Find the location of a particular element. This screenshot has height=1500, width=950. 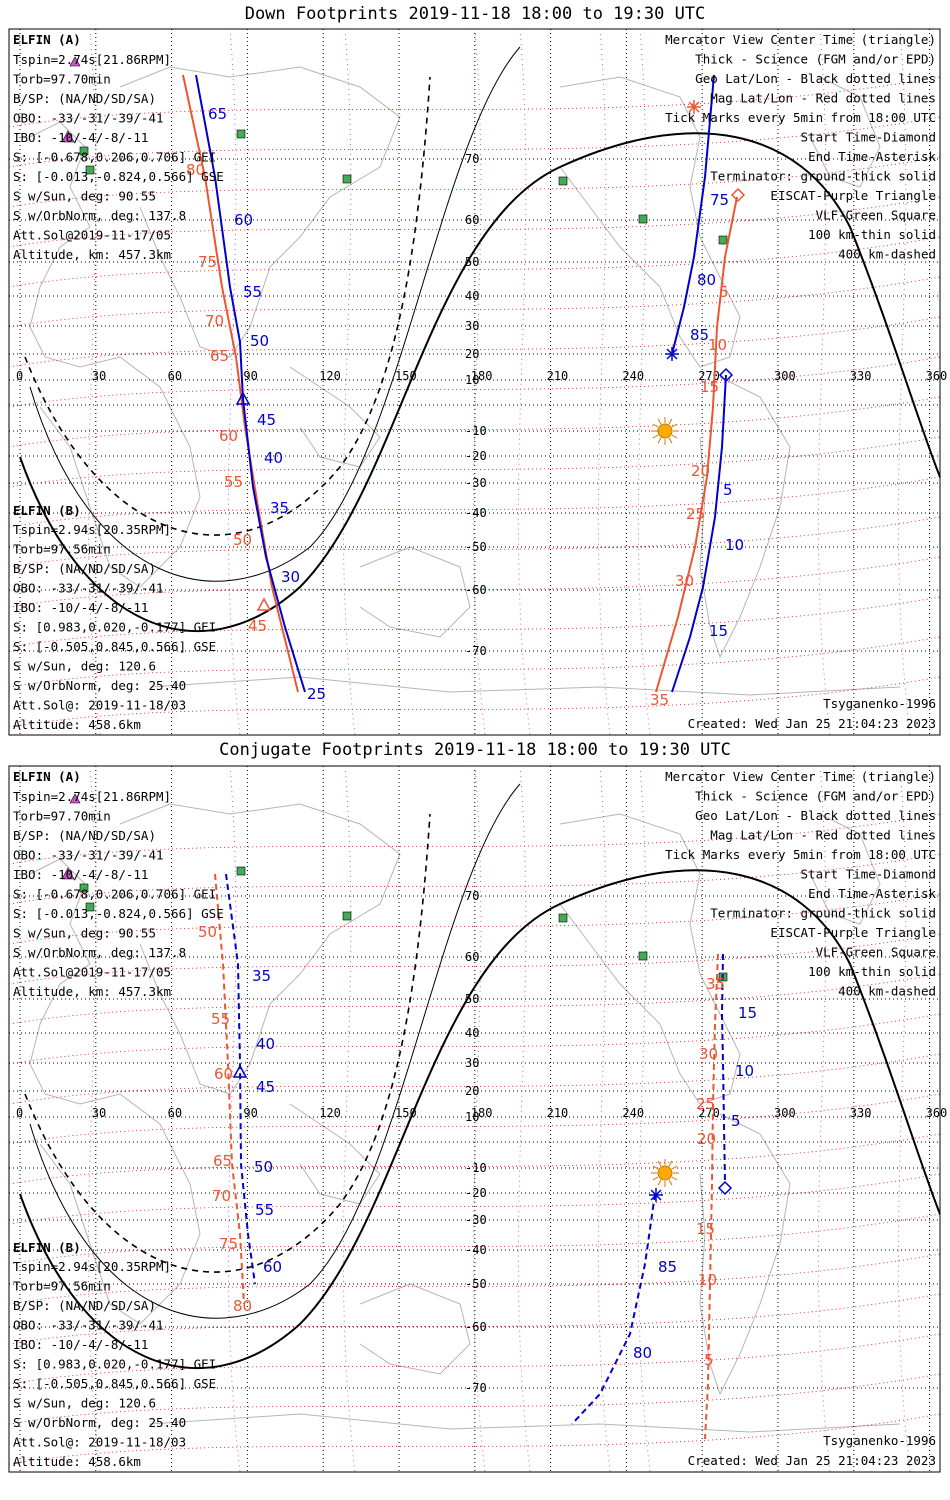

track-tick-label: 75 is located at coordinates (228, 1244).